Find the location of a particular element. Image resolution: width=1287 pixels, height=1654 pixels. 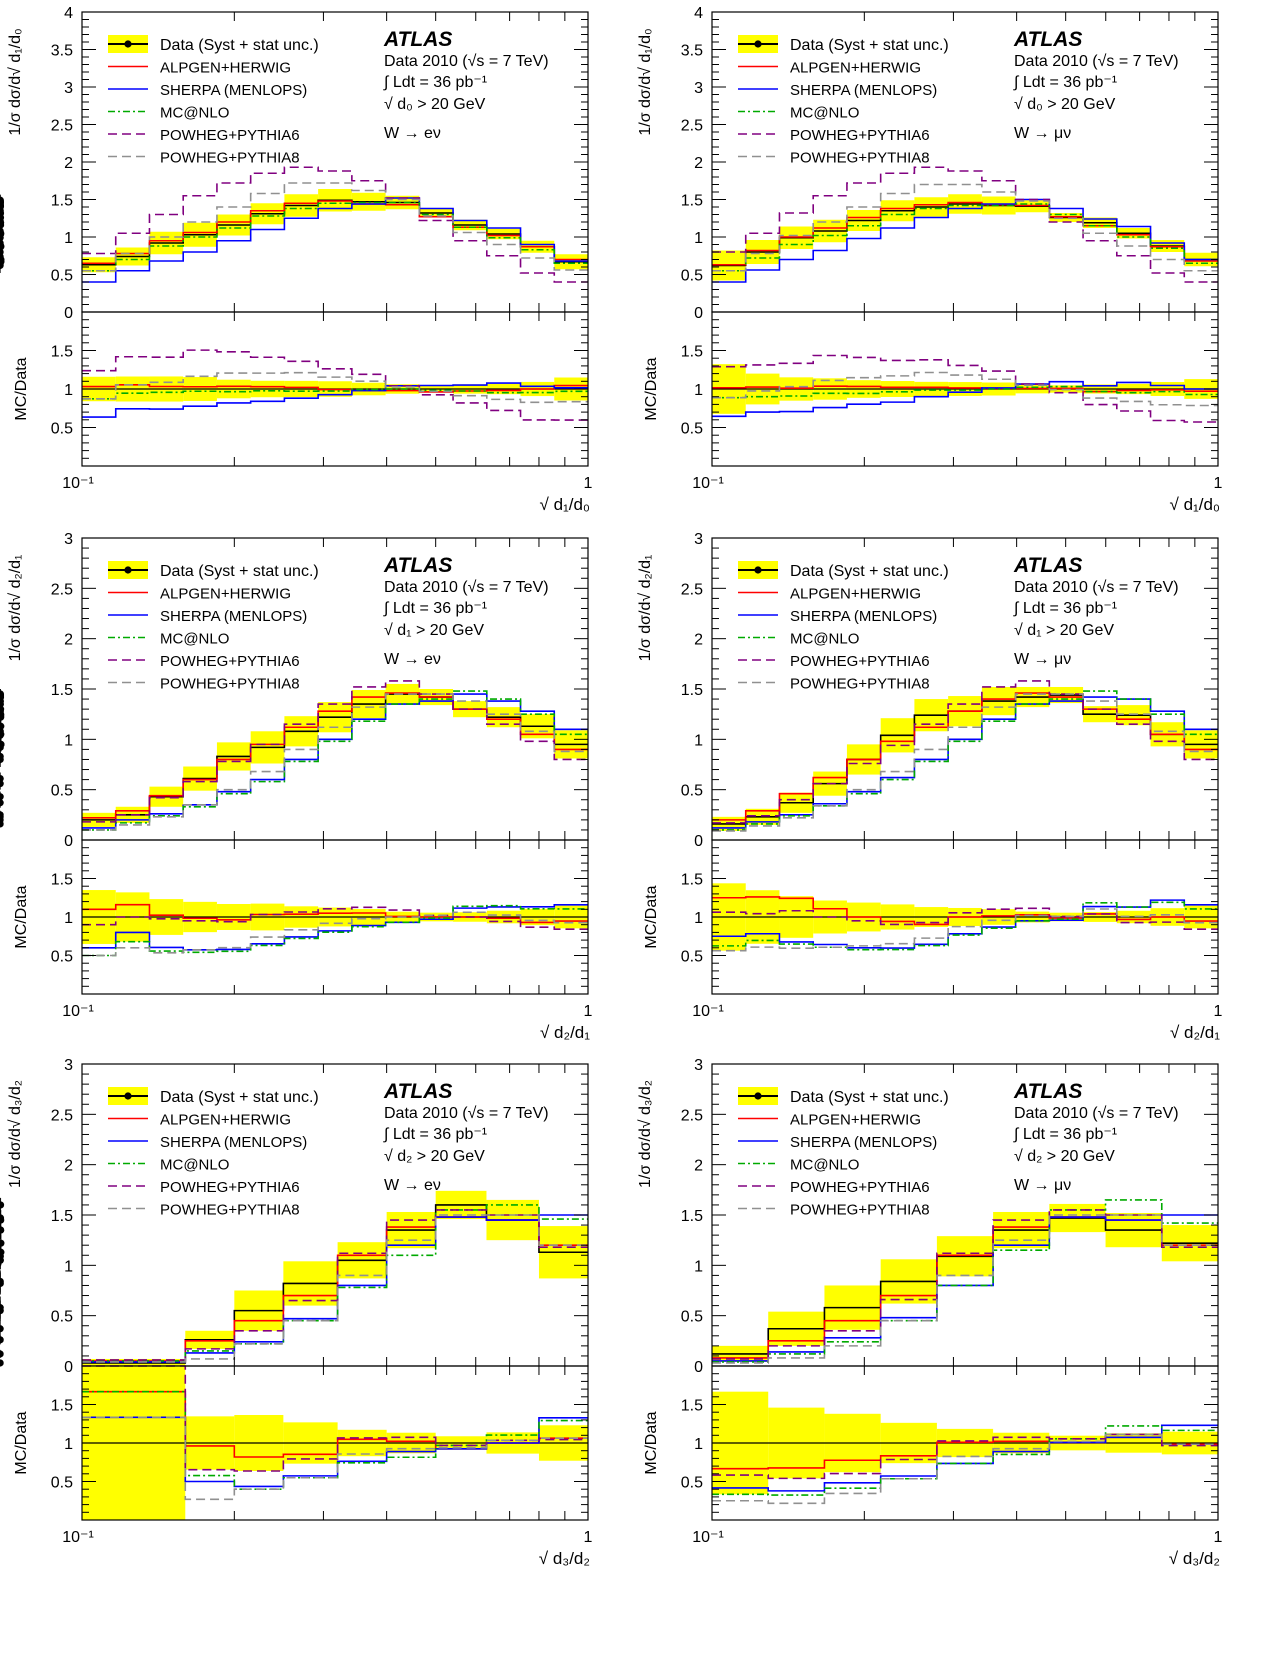

data-histogram is located at coordinates (965, 1286).